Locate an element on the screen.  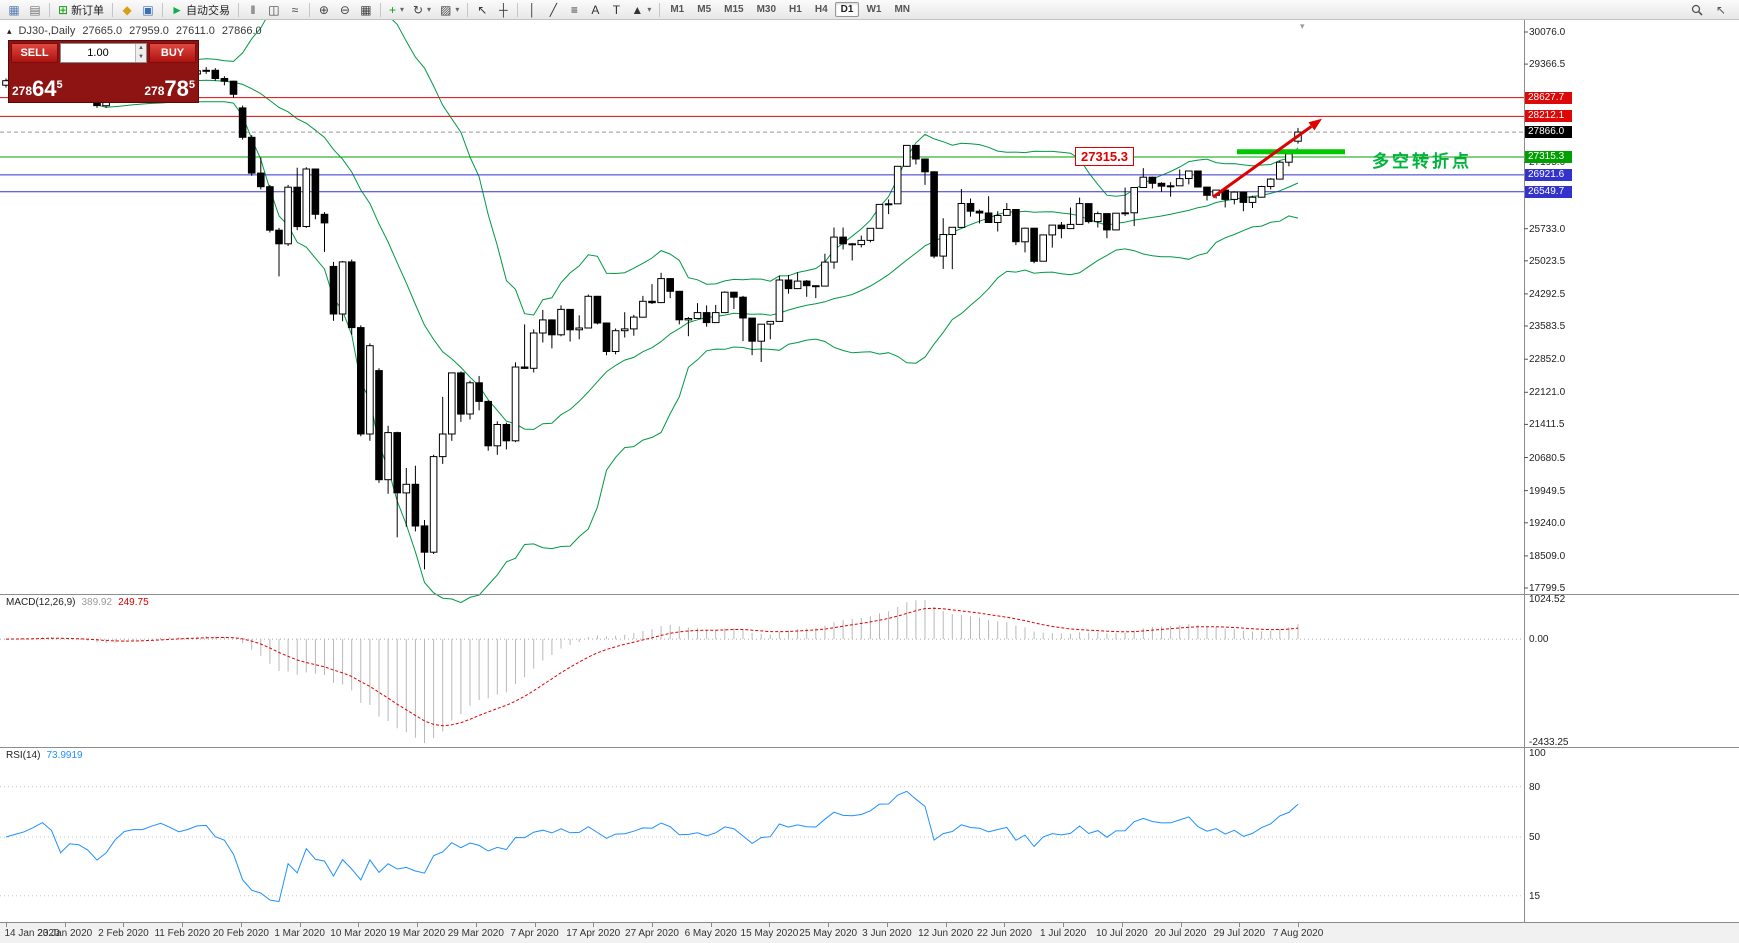
metaeditor-icon: ◆ is located at coordinates (127, 9).